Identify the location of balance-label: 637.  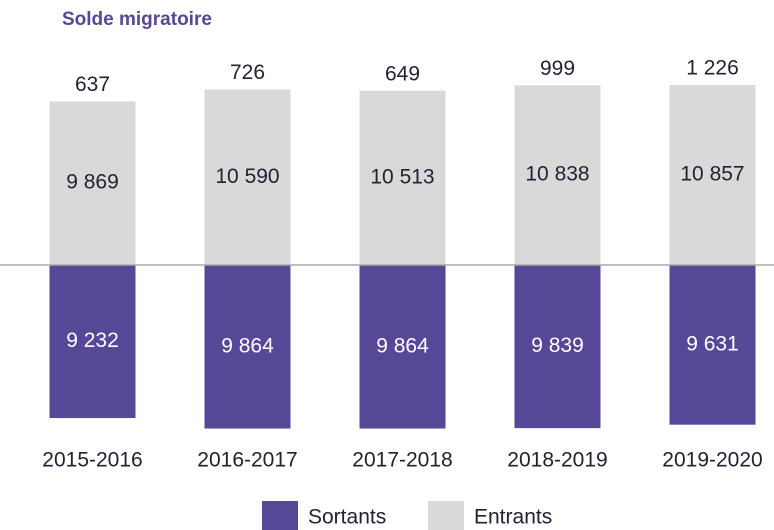
(92, 84).